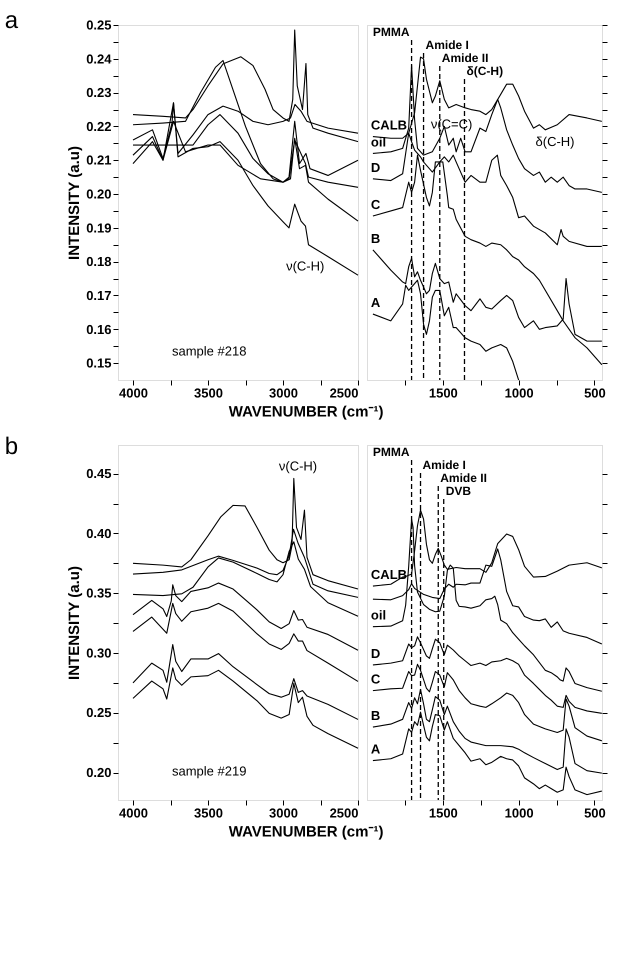  Describe the element at coordinates (11, 20) in the screenshot. I see `chart-title: a` at that location.